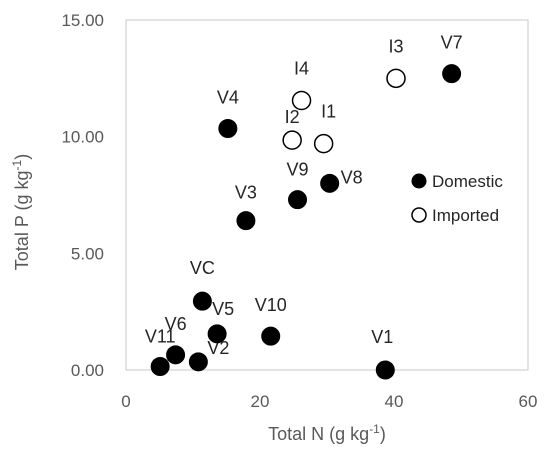 The width and height of the screenshot is (550, 453). Describe the element at coordinates (298, 200) in the screenshot. I see `domestic-point-v9` at that location.